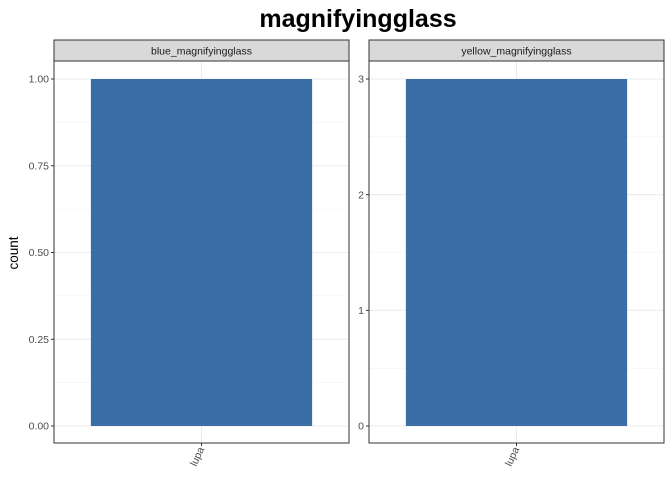 The width and height of the screenshot is (672, 480). I want to click on y-tick-label: 3, so click(361, 80).